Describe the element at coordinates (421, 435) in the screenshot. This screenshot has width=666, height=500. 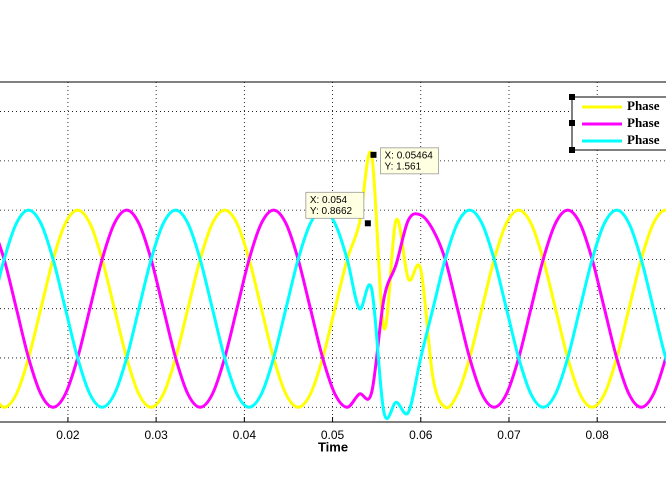
I see `x-tick-label: 0.06` at that location.